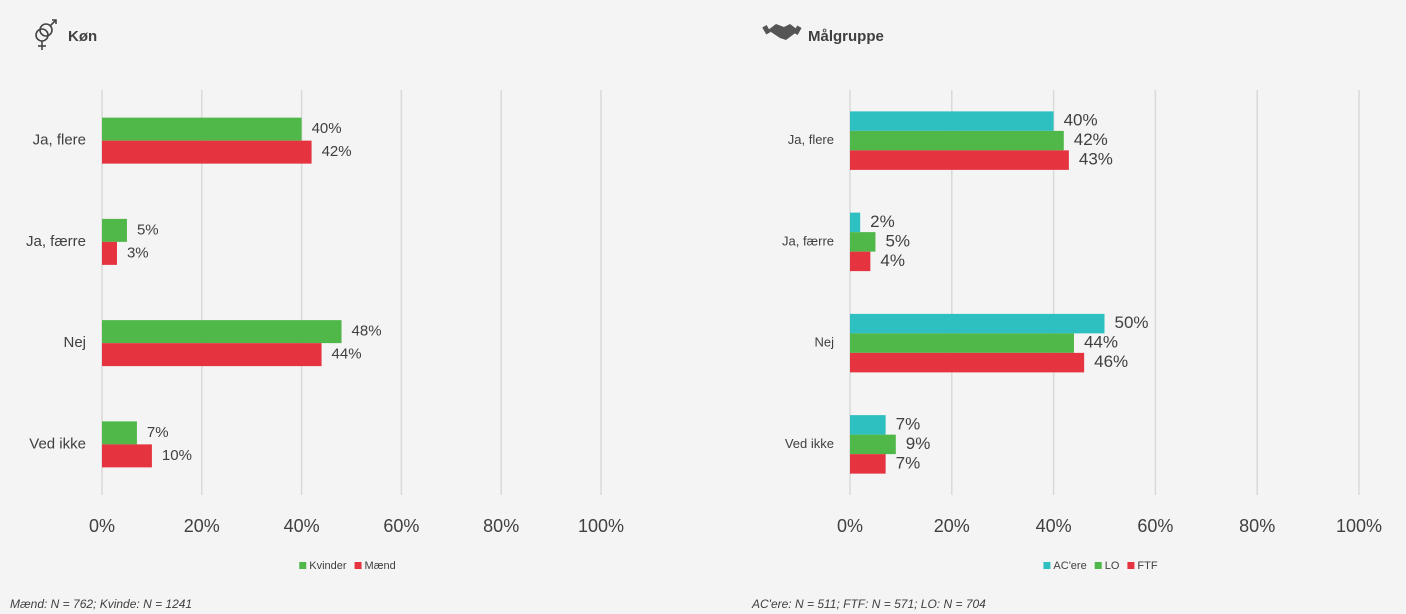  Describe the element at coordinates (380, 566) in the screenshot. I see `legend-label: Mænd` at that location.